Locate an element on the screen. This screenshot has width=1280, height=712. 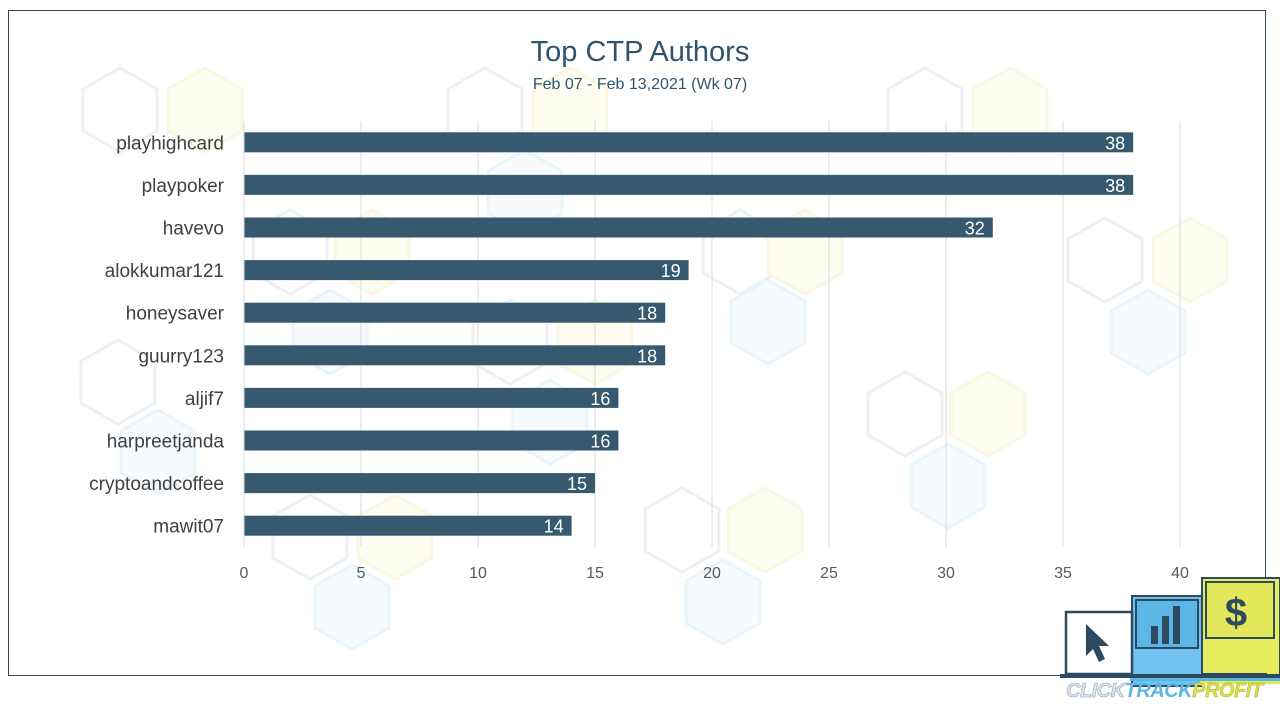
chart-subtitle: Feb 07 - Feb 13,2021 (Wk 07) is located at coordinates (640, 84).